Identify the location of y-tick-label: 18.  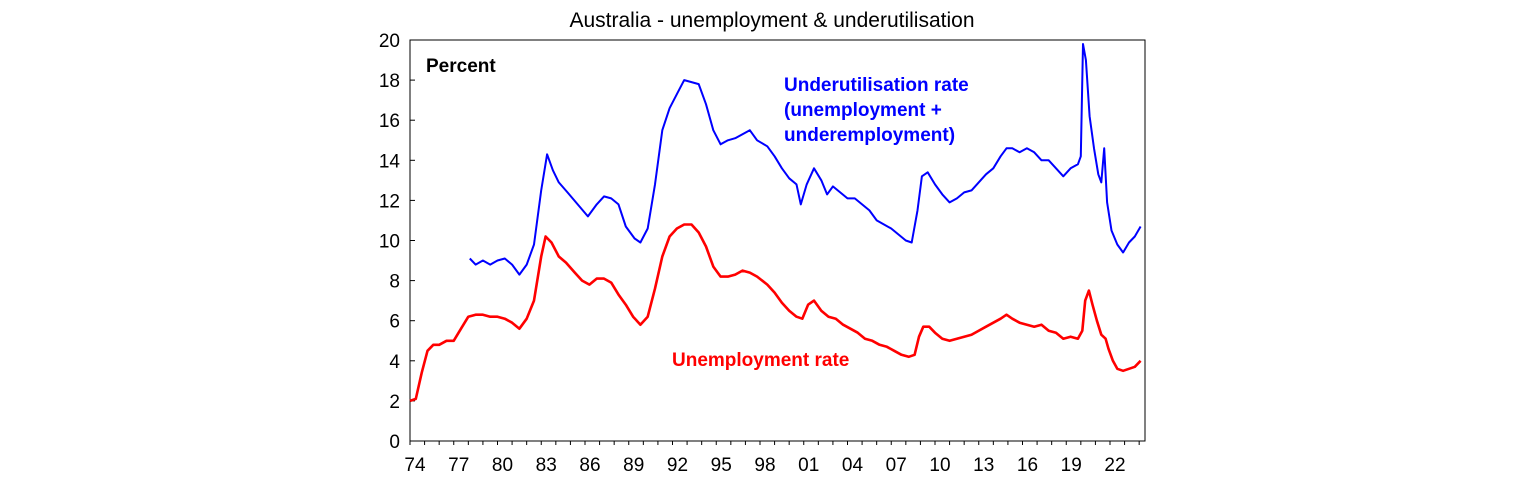
(389, 81).